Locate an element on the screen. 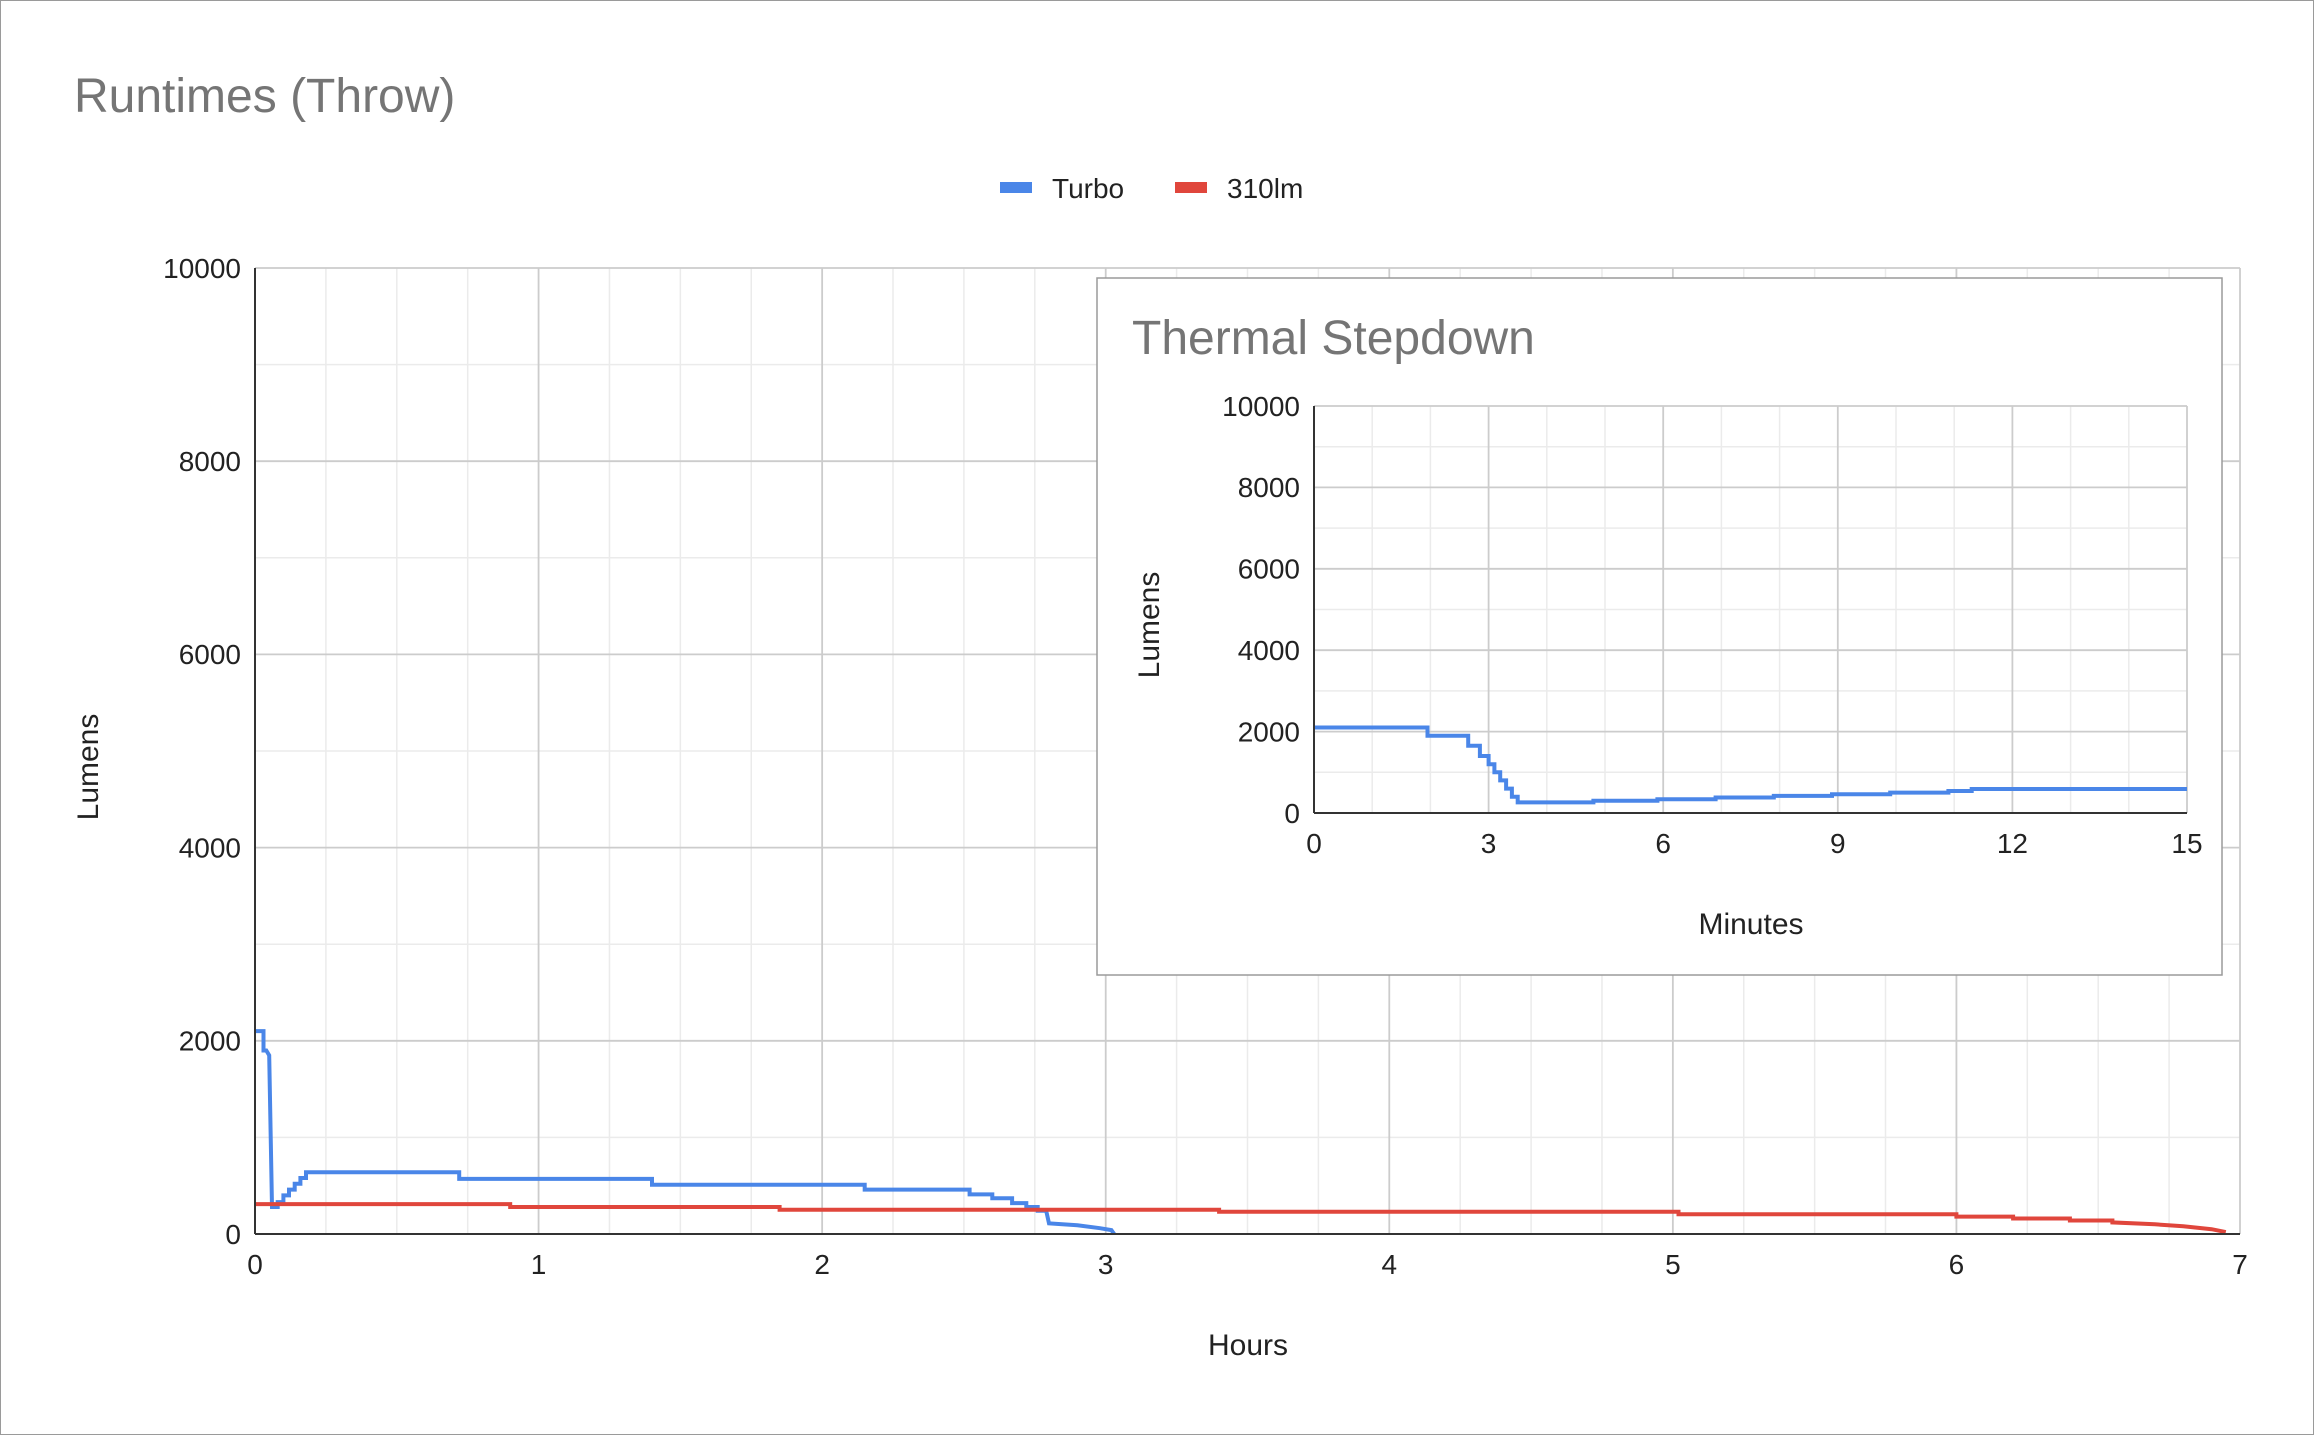 The height and width of the screenshot is (1435, 2314). inset-axes is located at coordinates (1750, 610).